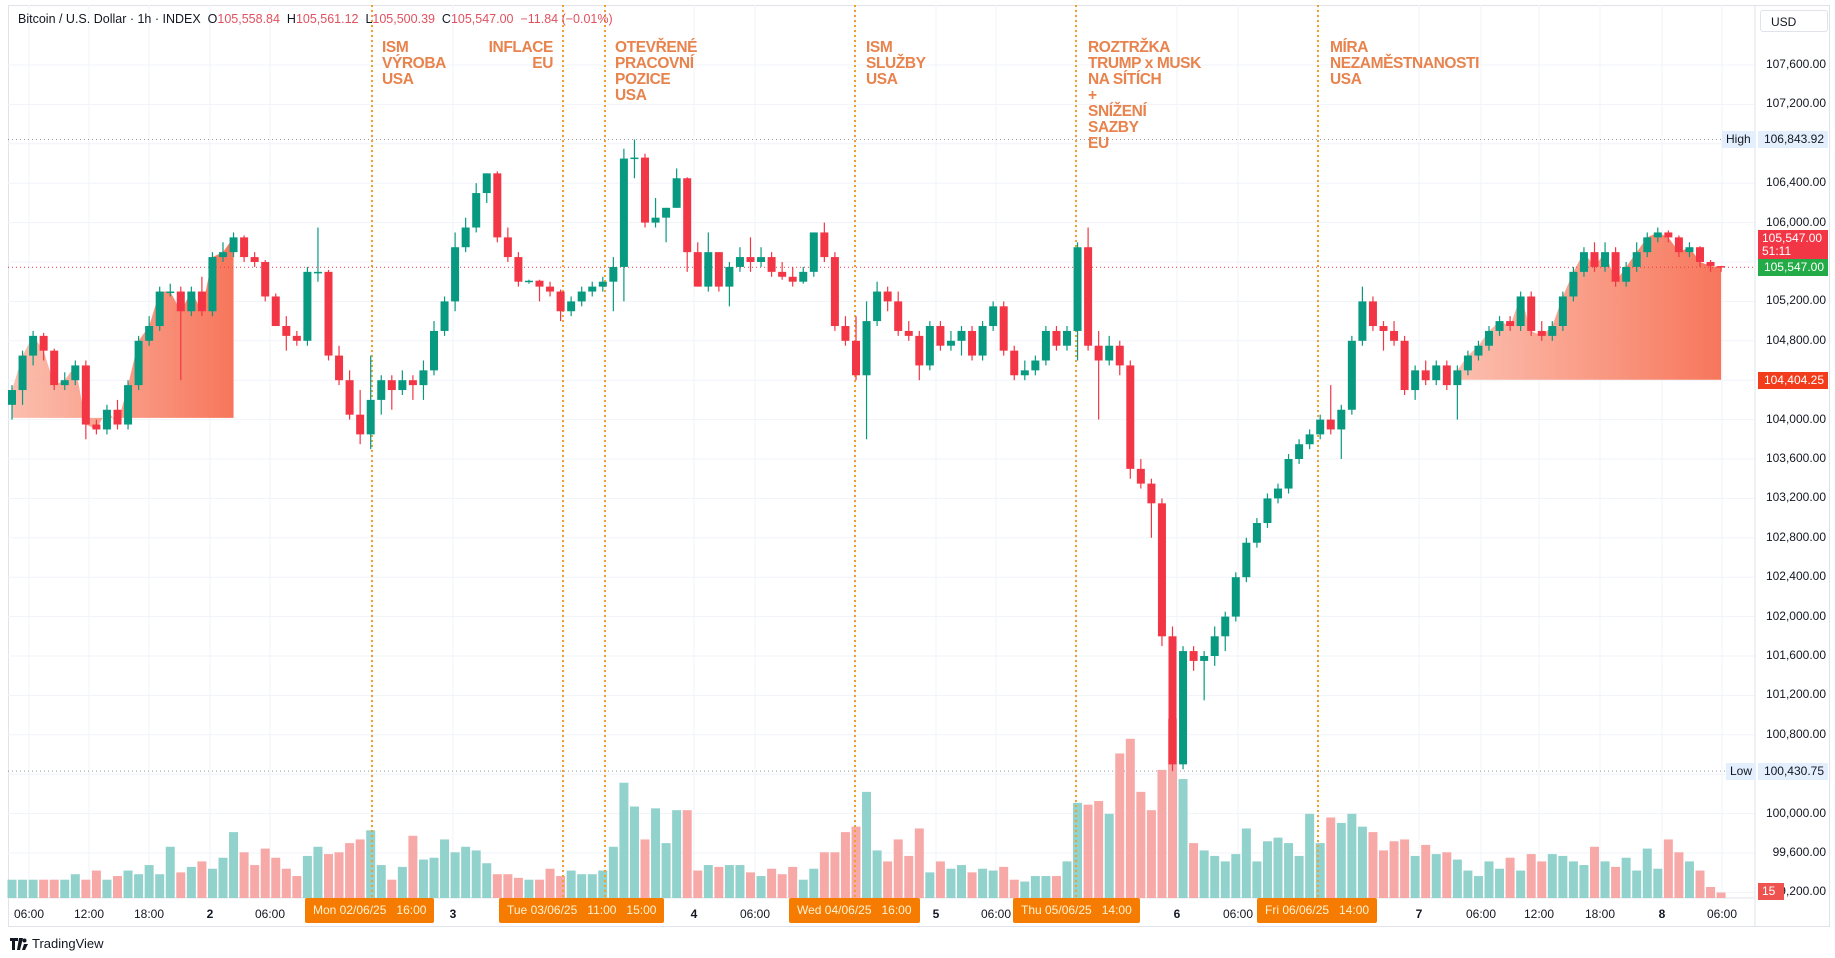  Describe the element at coordinates (1793, 772) in the screenshot. I see `low-badge-value: 100,430.75` at that location.